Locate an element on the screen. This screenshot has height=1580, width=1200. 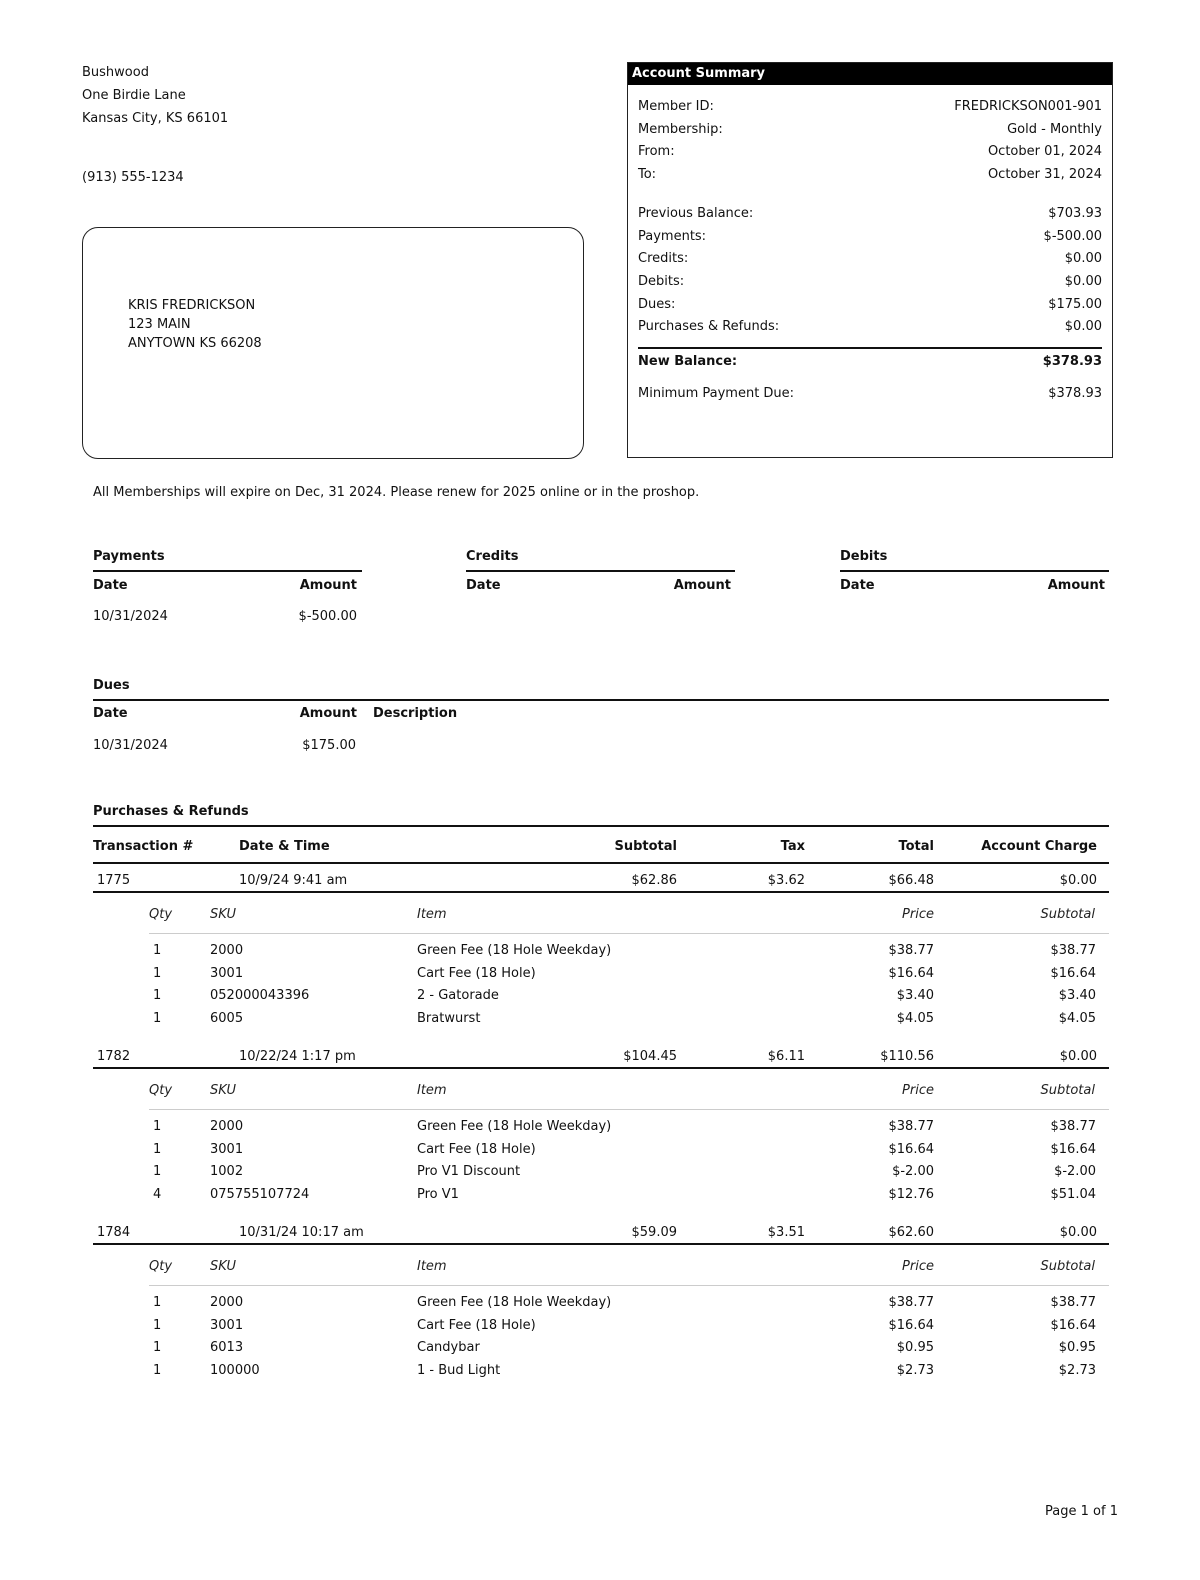
purchases-title: Purchases & Refunds is located at coordinates (171, 811).